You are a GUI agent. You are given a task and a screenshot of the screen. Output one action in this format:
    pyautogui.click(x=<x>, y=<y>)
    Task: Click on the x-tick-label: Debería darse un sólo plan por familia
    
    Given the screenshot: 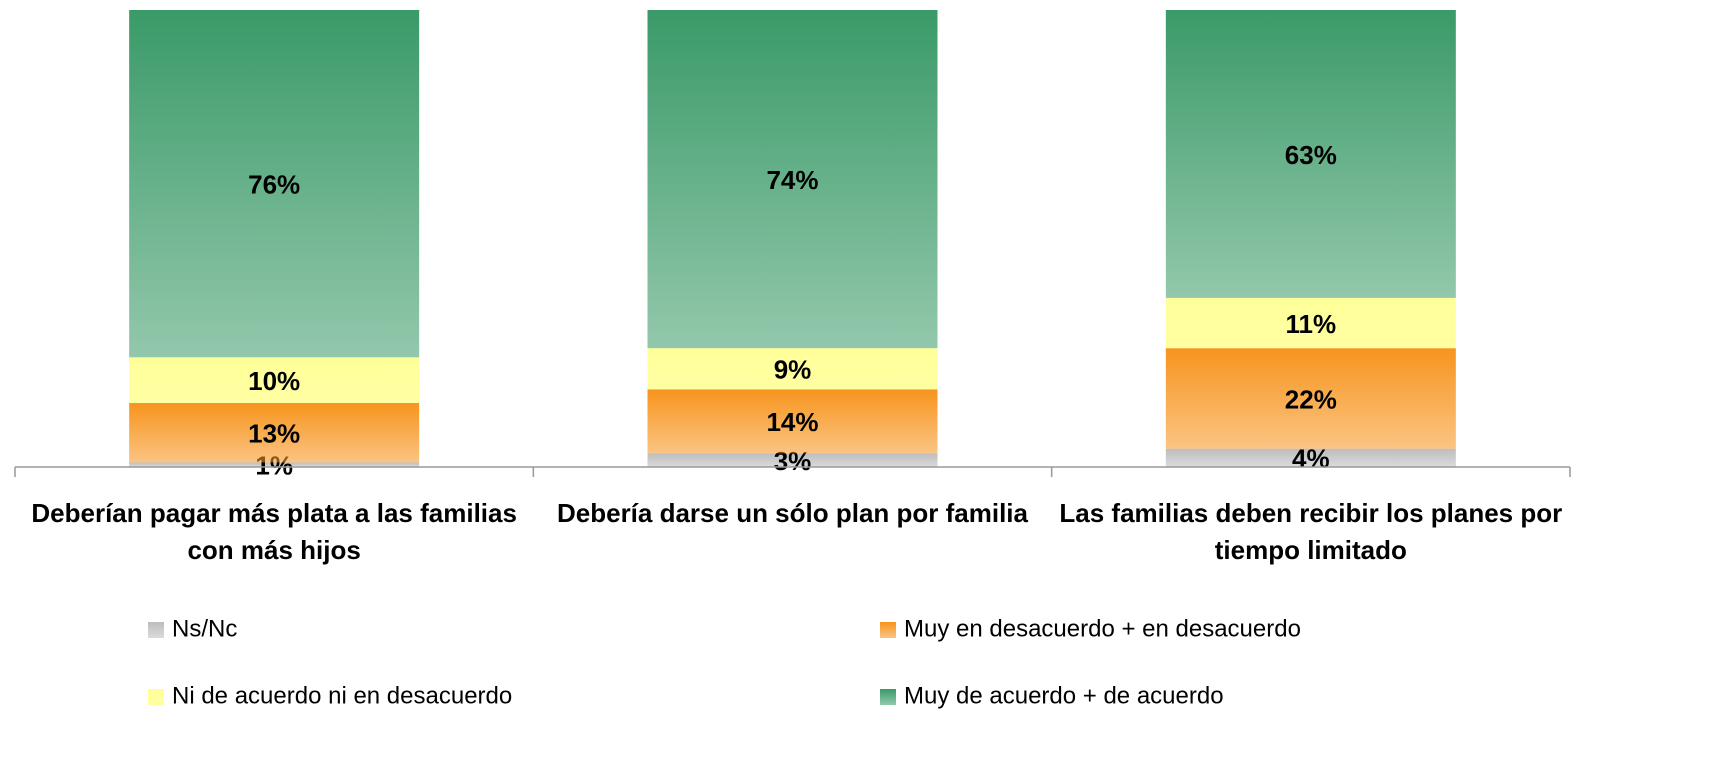 What is the action you would take?
    pyautogui.click(x=793, y=513)
    